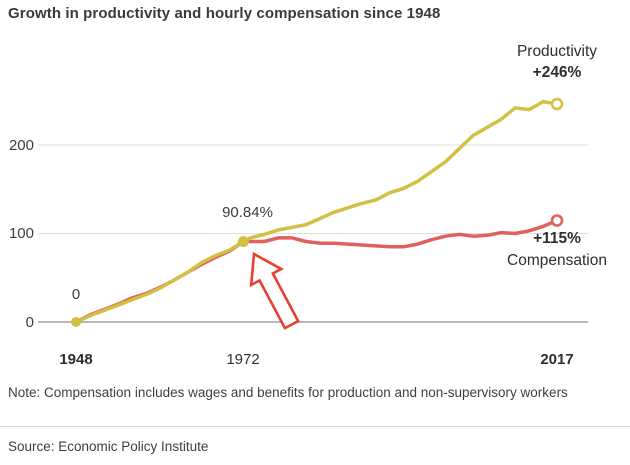 The height and width of the screenshot is (465, 630). Describe the element at coordinates (21, 145) in the screenshot. I see `y-axis-tick-200: 200` at that location.